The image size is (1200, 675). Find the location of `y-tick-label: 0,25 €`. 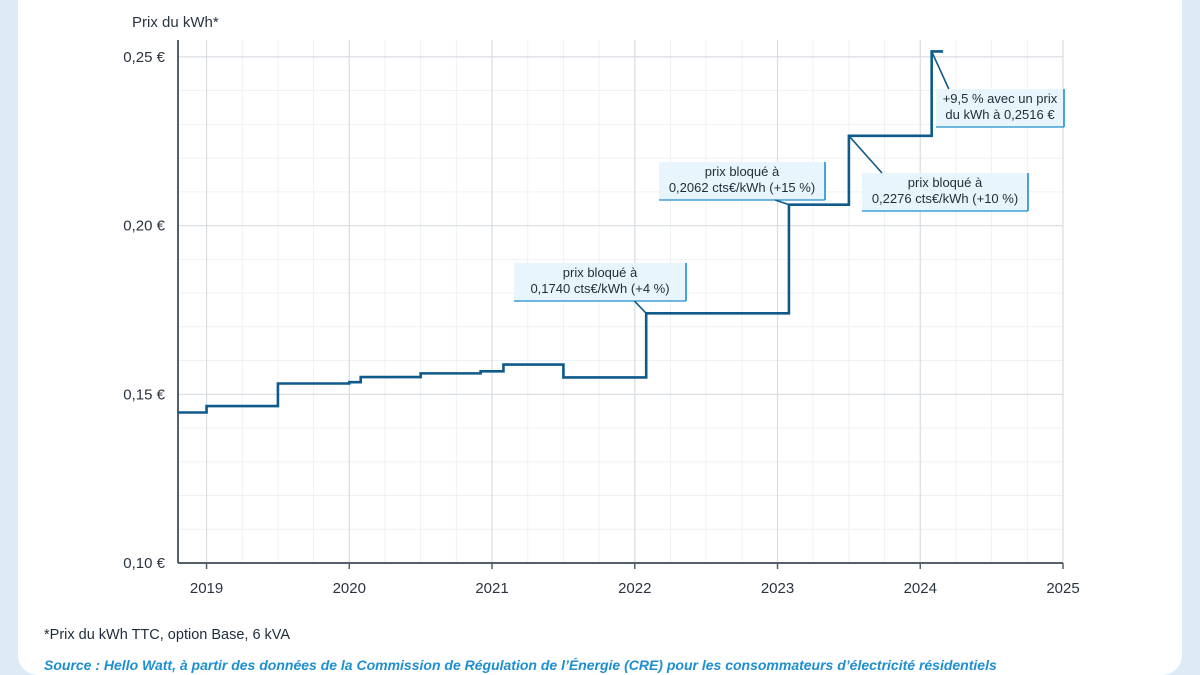

y-tick-label: 0,25 € is located at coordinates (144, 57).